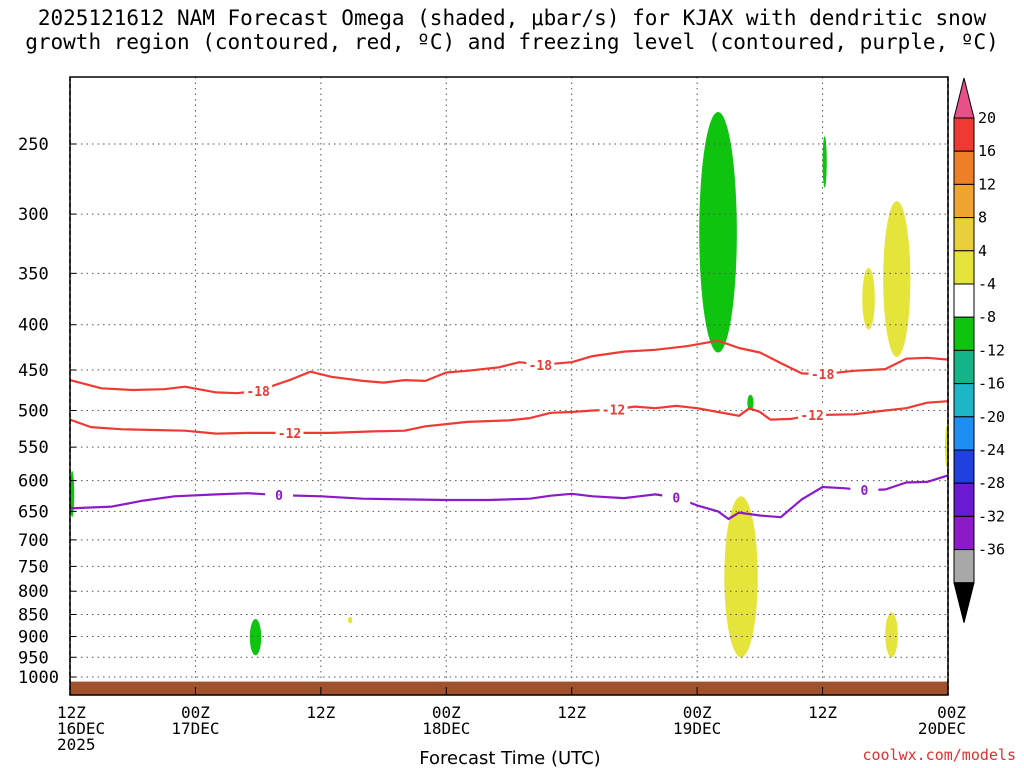  Describe the element at coordinates (33, 326) in the screenshot. I see `y-tick-label-400: 400` at that location.